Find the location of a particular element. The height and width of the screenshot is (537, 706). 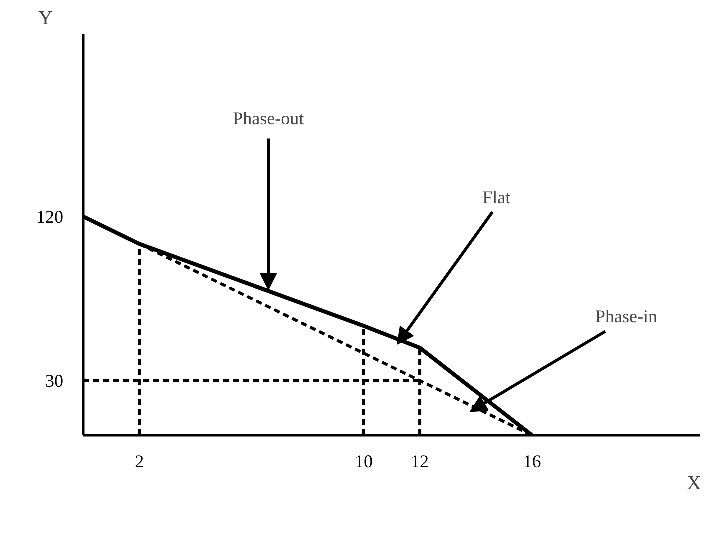

annotation: Phase-in is located at coordinates (627, 316).